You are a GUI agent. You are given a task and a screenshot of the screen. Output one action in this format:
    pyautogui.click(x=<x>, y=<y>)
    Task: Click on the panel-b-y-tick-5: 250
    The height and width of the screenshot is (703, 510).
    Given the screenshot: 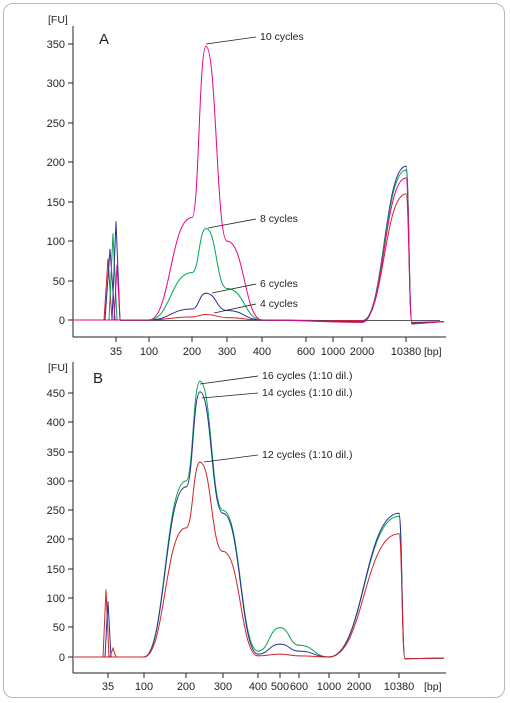 What is the action you would take?
    pyautogui.click(x=60, y=511)
    